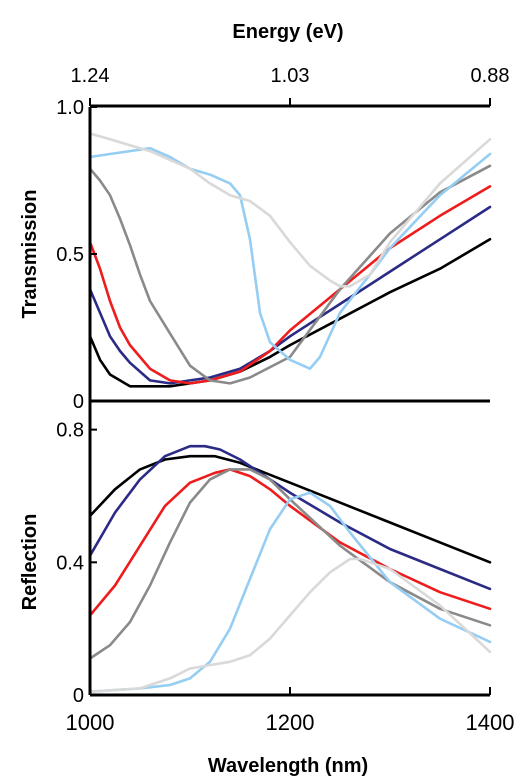 Image resolution: width=523 pixels, height=783 pixels. I want to click on energy-tick-label: 1.03, so click(290, 76).